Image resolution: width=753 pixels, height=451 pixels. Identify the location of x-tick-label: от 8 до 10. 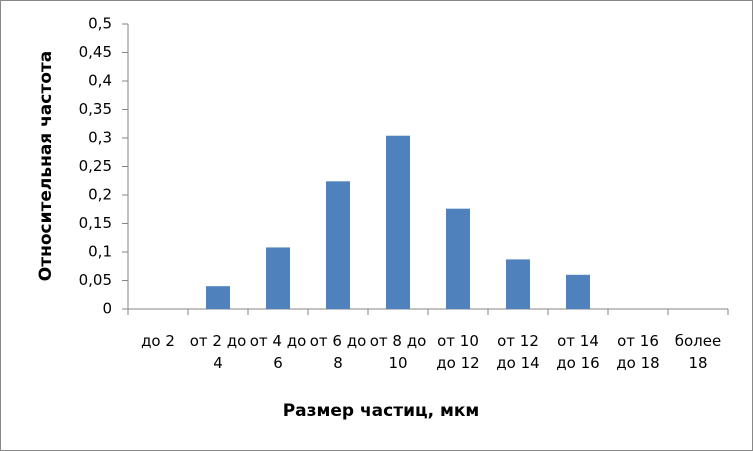
(398, 352).